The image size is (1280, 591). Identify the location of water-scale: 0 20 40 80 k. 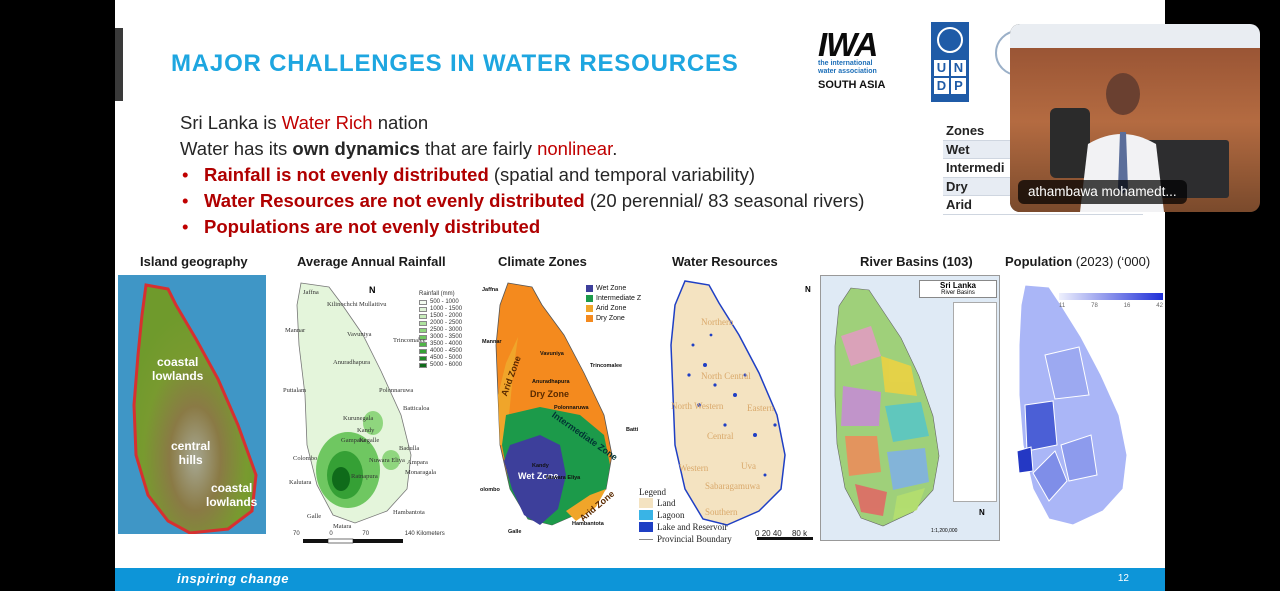
(781, 533).